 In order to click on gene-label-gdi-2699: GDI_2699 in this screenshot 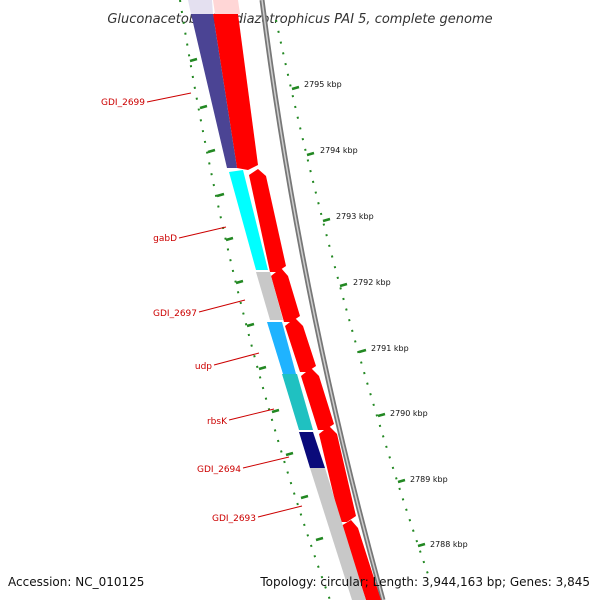, I will do `click(123, 103)`.